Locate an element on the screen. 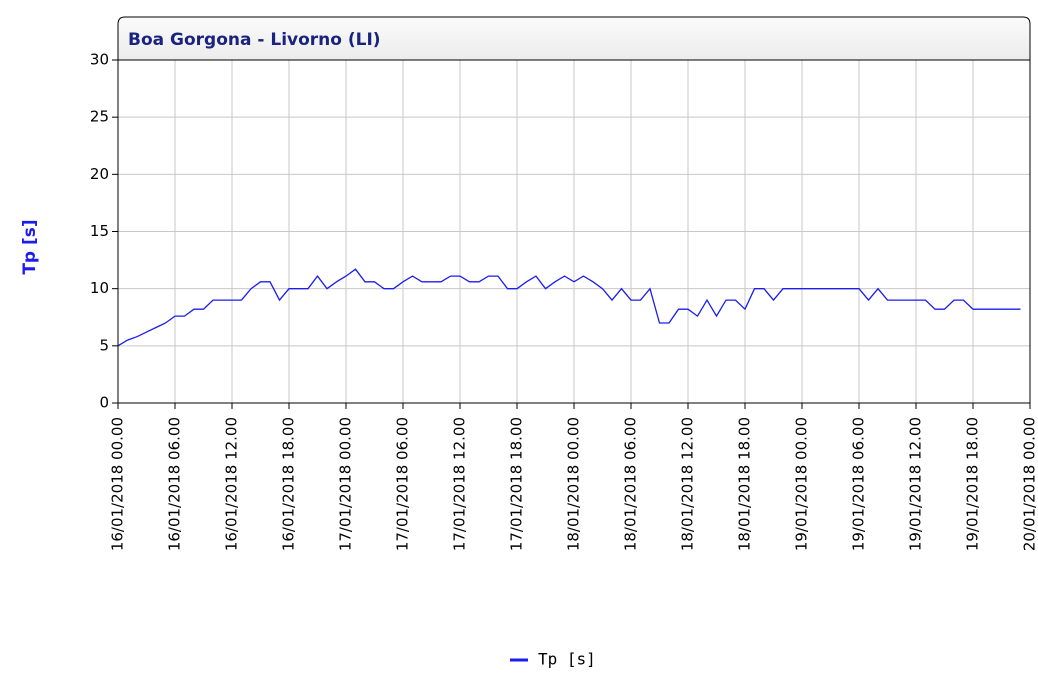 The height and width of the screenshot is (675, 1038). x-tick-label: 19/01/2018 00.00 is located at coordinates (802, 484).